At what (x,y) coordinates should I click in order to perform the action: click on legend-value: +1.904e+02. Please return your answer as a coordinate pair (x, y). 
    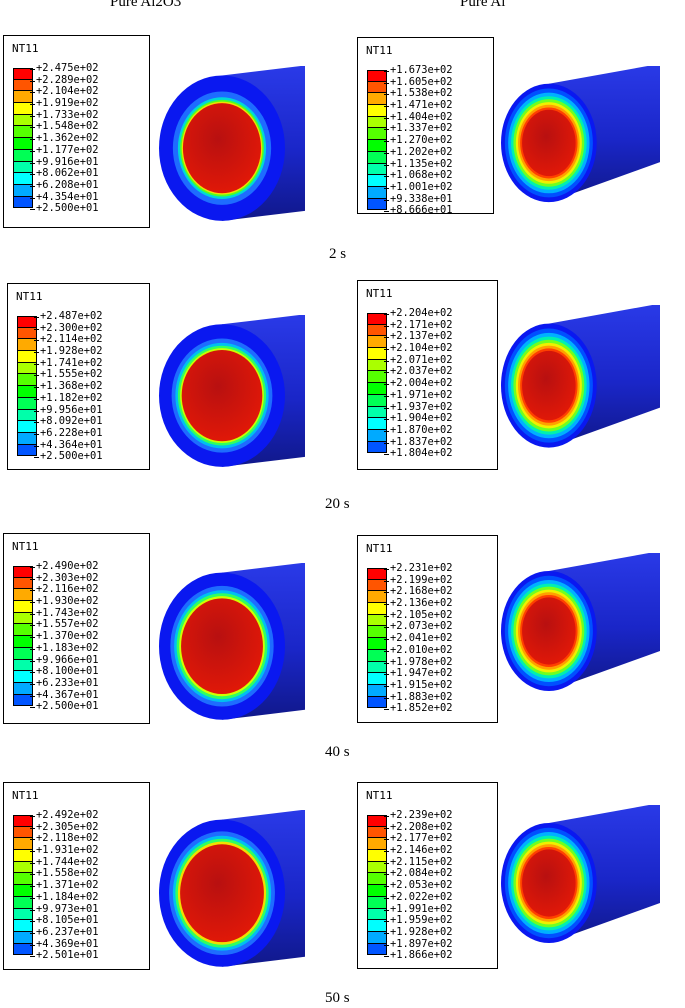
    Looking at the image, I should click on (418, 418).